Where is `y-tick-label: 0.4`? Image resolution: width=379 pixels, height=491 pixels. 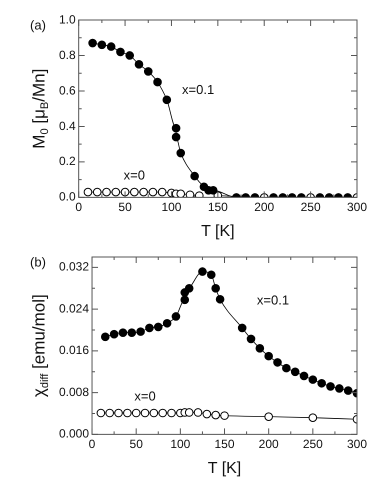
y-tick-label: 0.4 is located at coordinates (67, 125).